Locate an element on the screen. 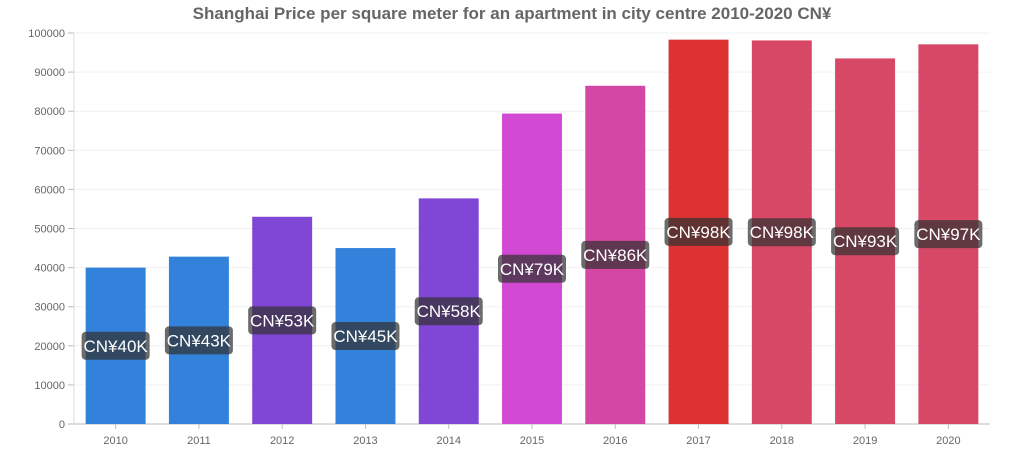  y-tick-label: 50000 is located at coordinates (49, 230).